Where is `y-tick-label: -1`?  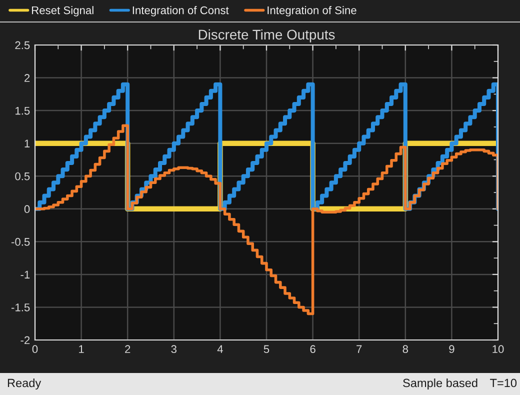
y-tick-label: -1 is located at coordinates (25, 274).